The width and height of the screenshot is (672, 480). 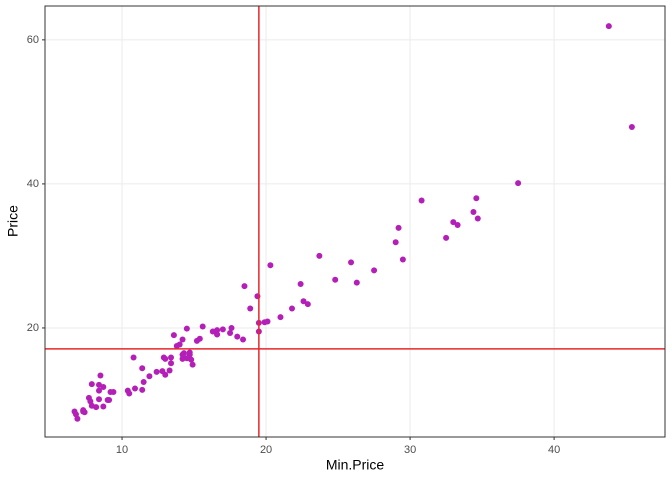 I want to click on y-tick-label: 40, so click(x=33, y=184).